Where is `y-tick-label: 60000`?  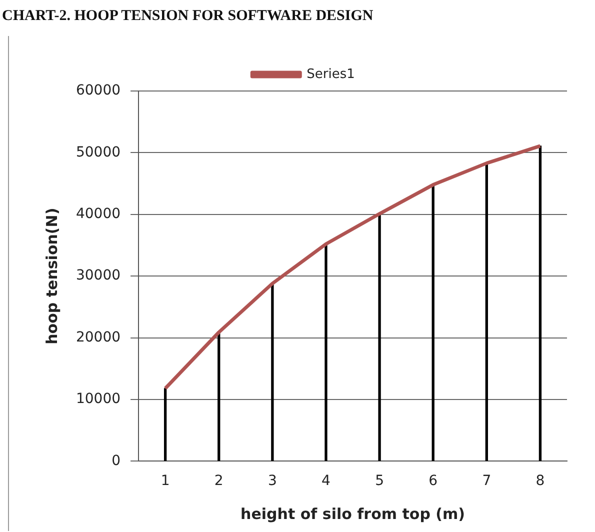 y-tick-label: 60000 is located at coordinates (98, 90).